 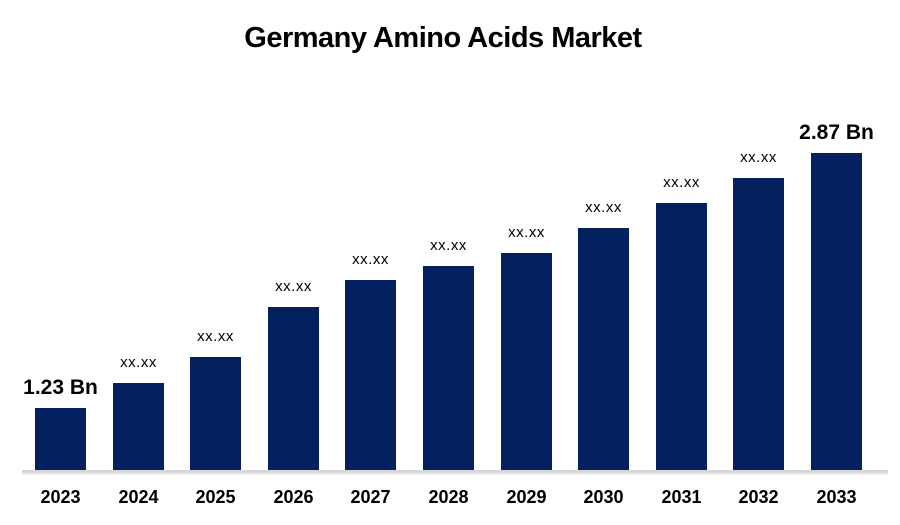 I want to click on value-label-2031: xx.xx, so click(x=681, y=182).